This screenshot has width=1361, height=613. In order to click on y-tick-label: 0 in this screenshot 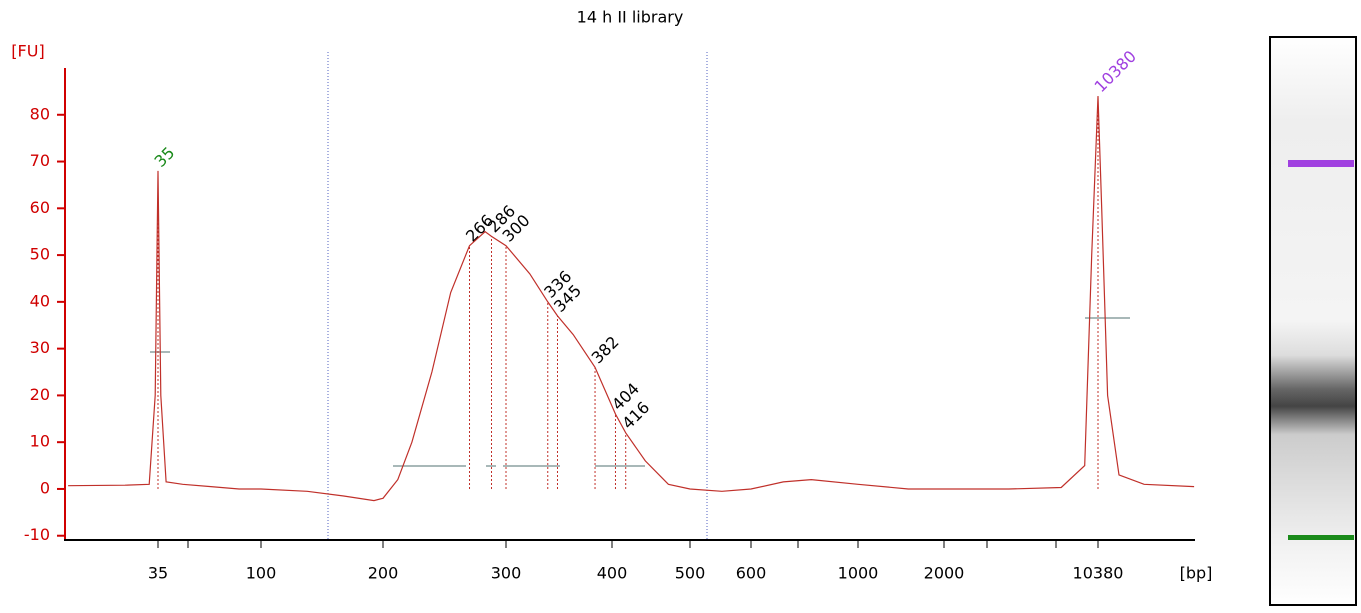, I will do `click(45, 487)`.